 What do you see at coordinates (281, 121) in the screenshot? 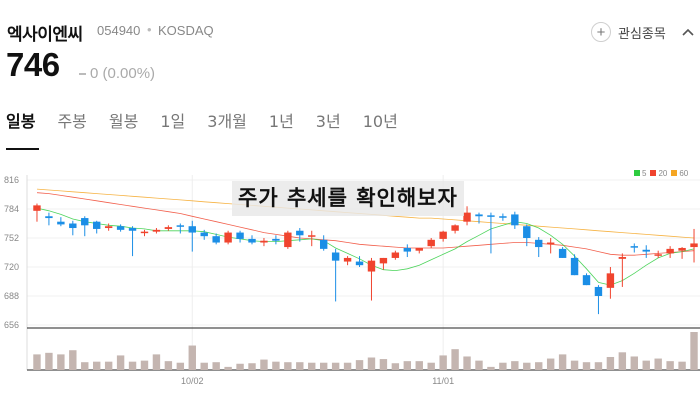
I see `tab-1year: 1년` at bounding box center [281, 121].